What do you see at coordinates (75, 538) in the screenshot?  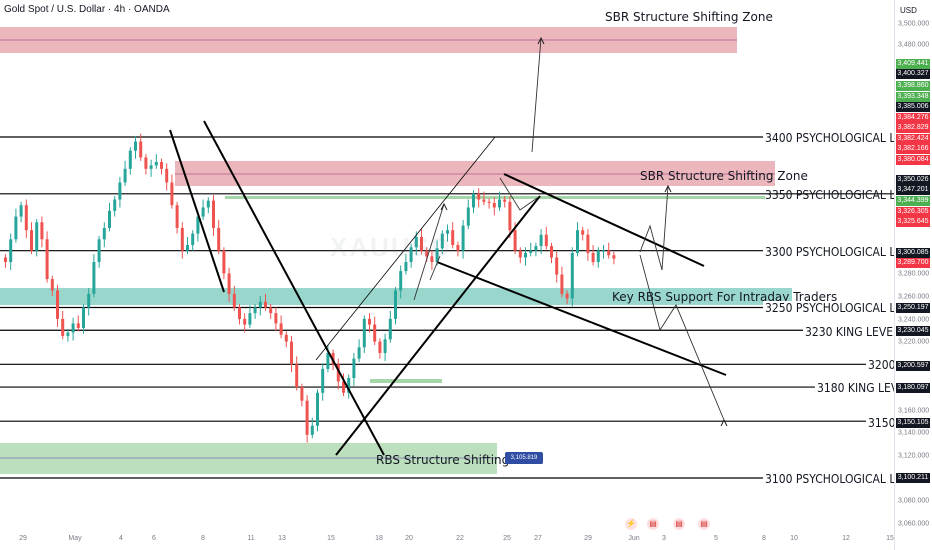 I see `time-tick: May` at bounding box center [75, 538].